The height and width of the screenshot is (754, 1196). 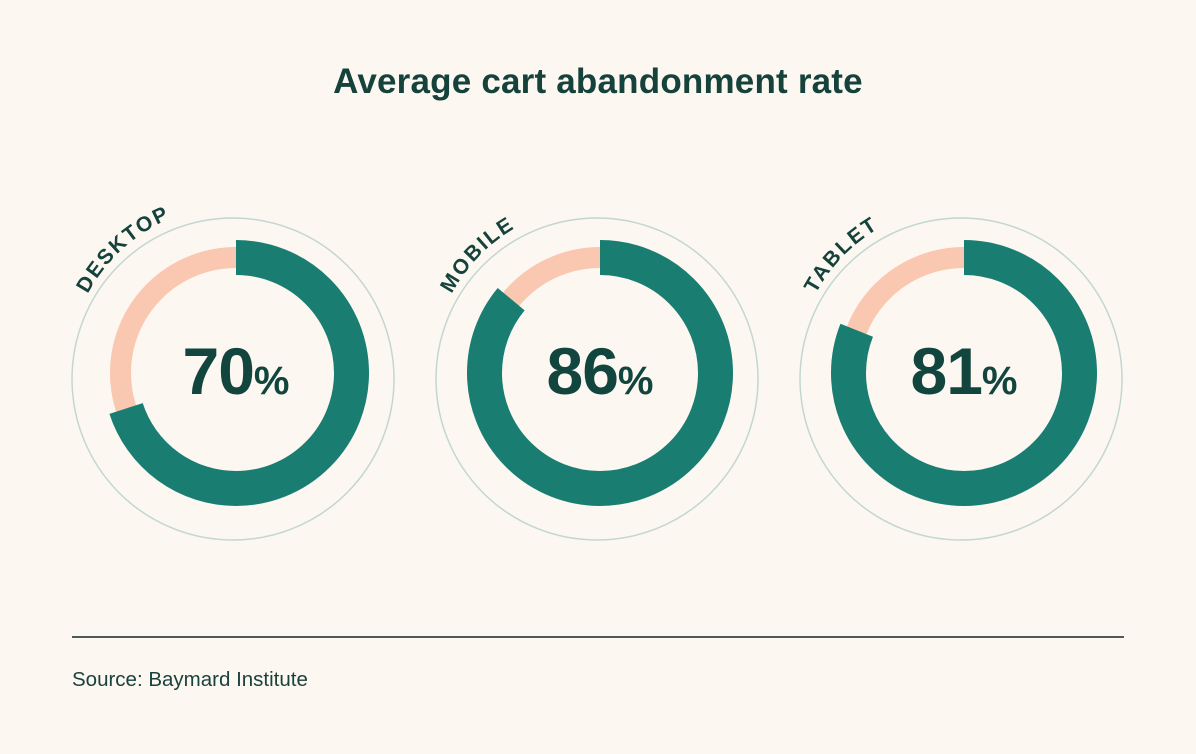 What do you see at coordinates (190, 679) in the screenshot?
I see `source-credit: Source: Baymard Institute` at bounding box center [190, 679].